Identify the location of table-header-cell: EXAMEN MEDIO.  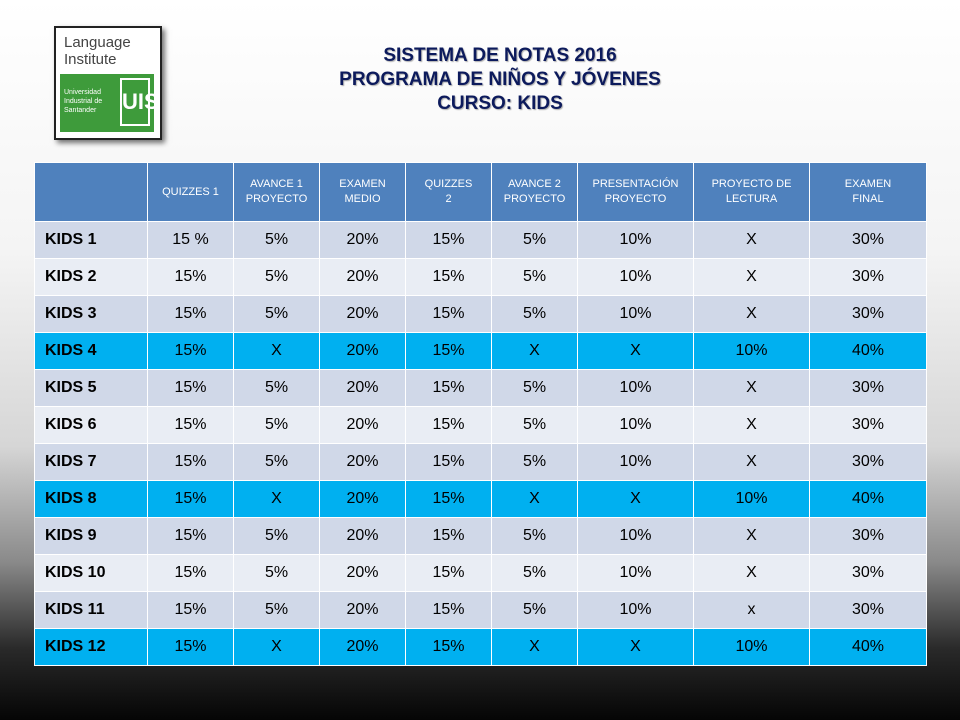
(362, 192).